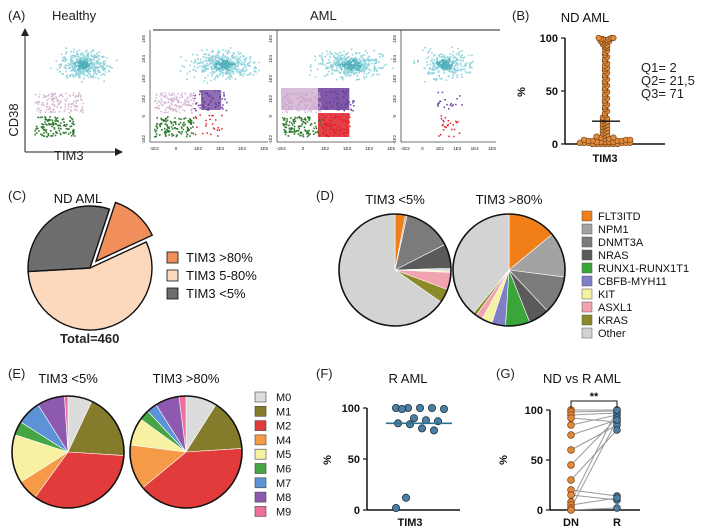  Describe the element at coordinates (643, 269) in the screenshot. I see `panel-D-legend-label: RUNX1-RUNX1T1` at that location.